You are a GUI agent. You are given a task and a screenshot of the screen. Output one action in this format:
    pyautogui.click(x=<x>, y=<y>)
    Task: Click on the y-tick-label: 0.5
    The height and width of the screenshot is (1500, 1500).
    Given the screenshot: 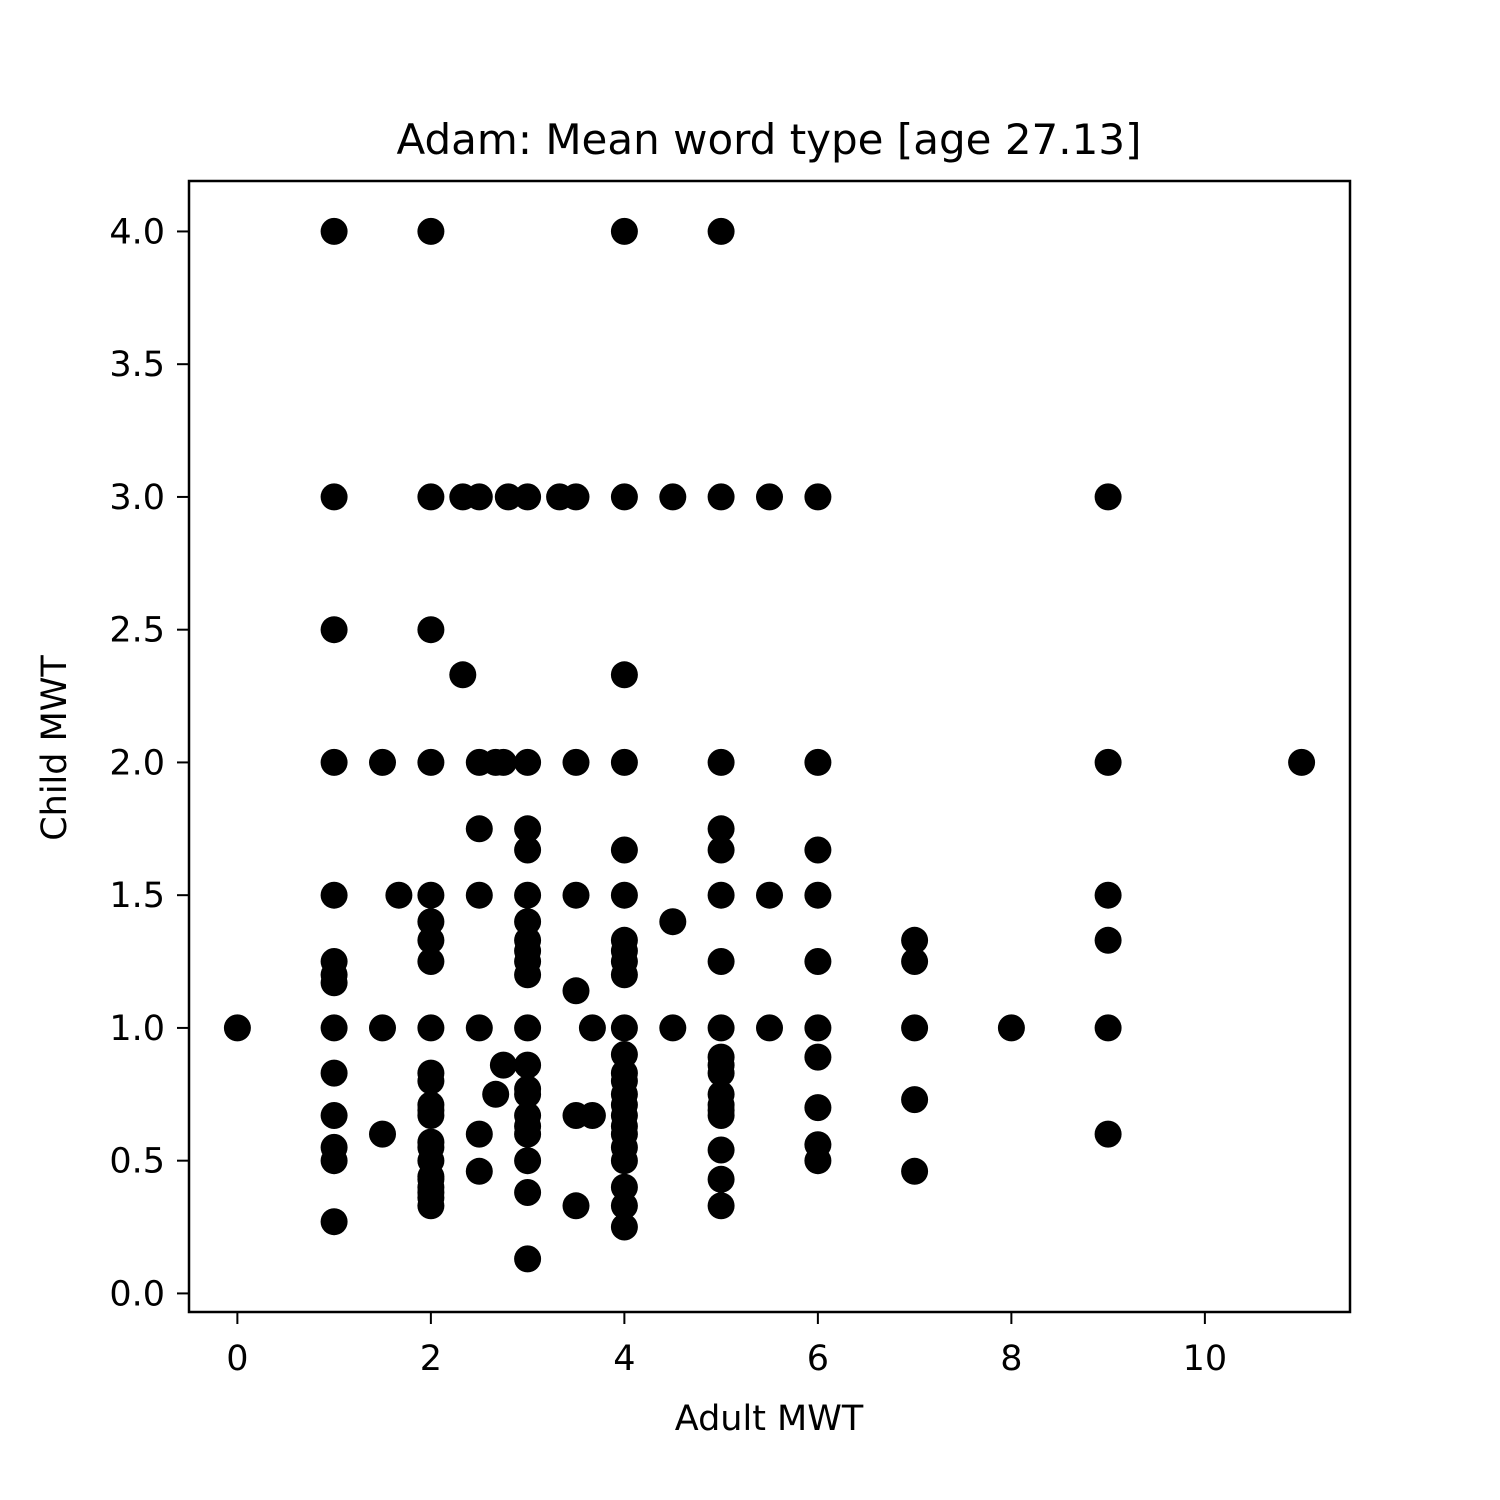 What is the action you would take?
    pyautogui.click(x=137, y=1162)
    